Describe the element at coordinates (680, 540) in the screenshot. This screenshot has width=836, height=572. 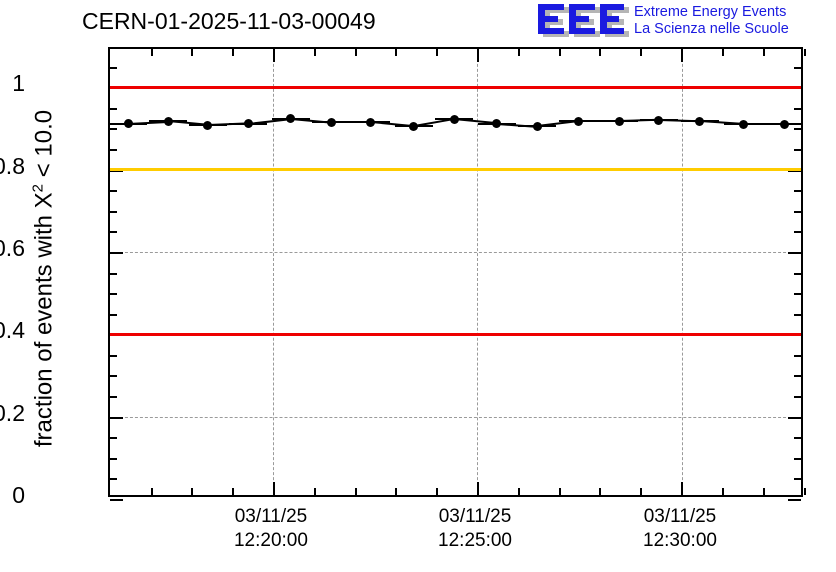
I see `x-axis-tick-label-time: 12:30:00` at that location.